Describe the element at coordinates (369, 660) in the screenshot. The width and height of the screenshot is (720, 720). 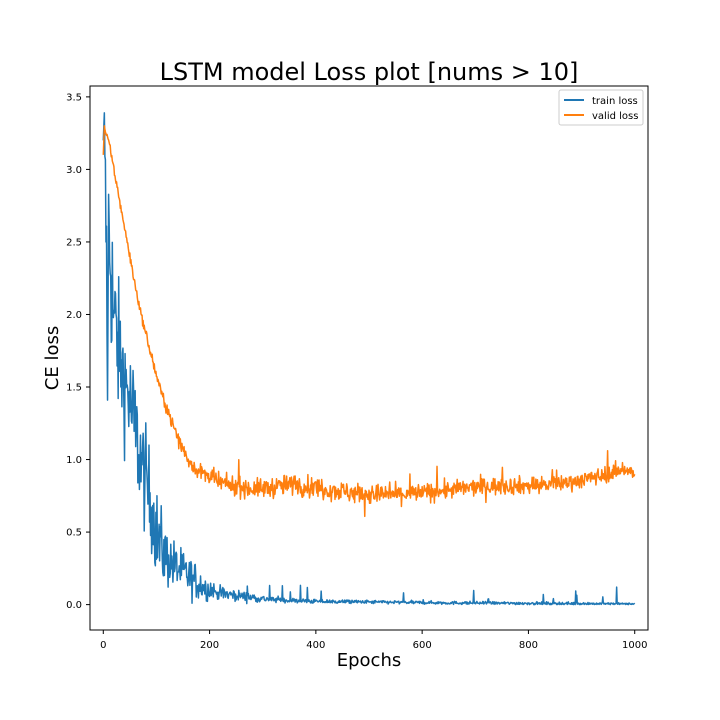
I see `x-axis-label: Epochs` at that location.